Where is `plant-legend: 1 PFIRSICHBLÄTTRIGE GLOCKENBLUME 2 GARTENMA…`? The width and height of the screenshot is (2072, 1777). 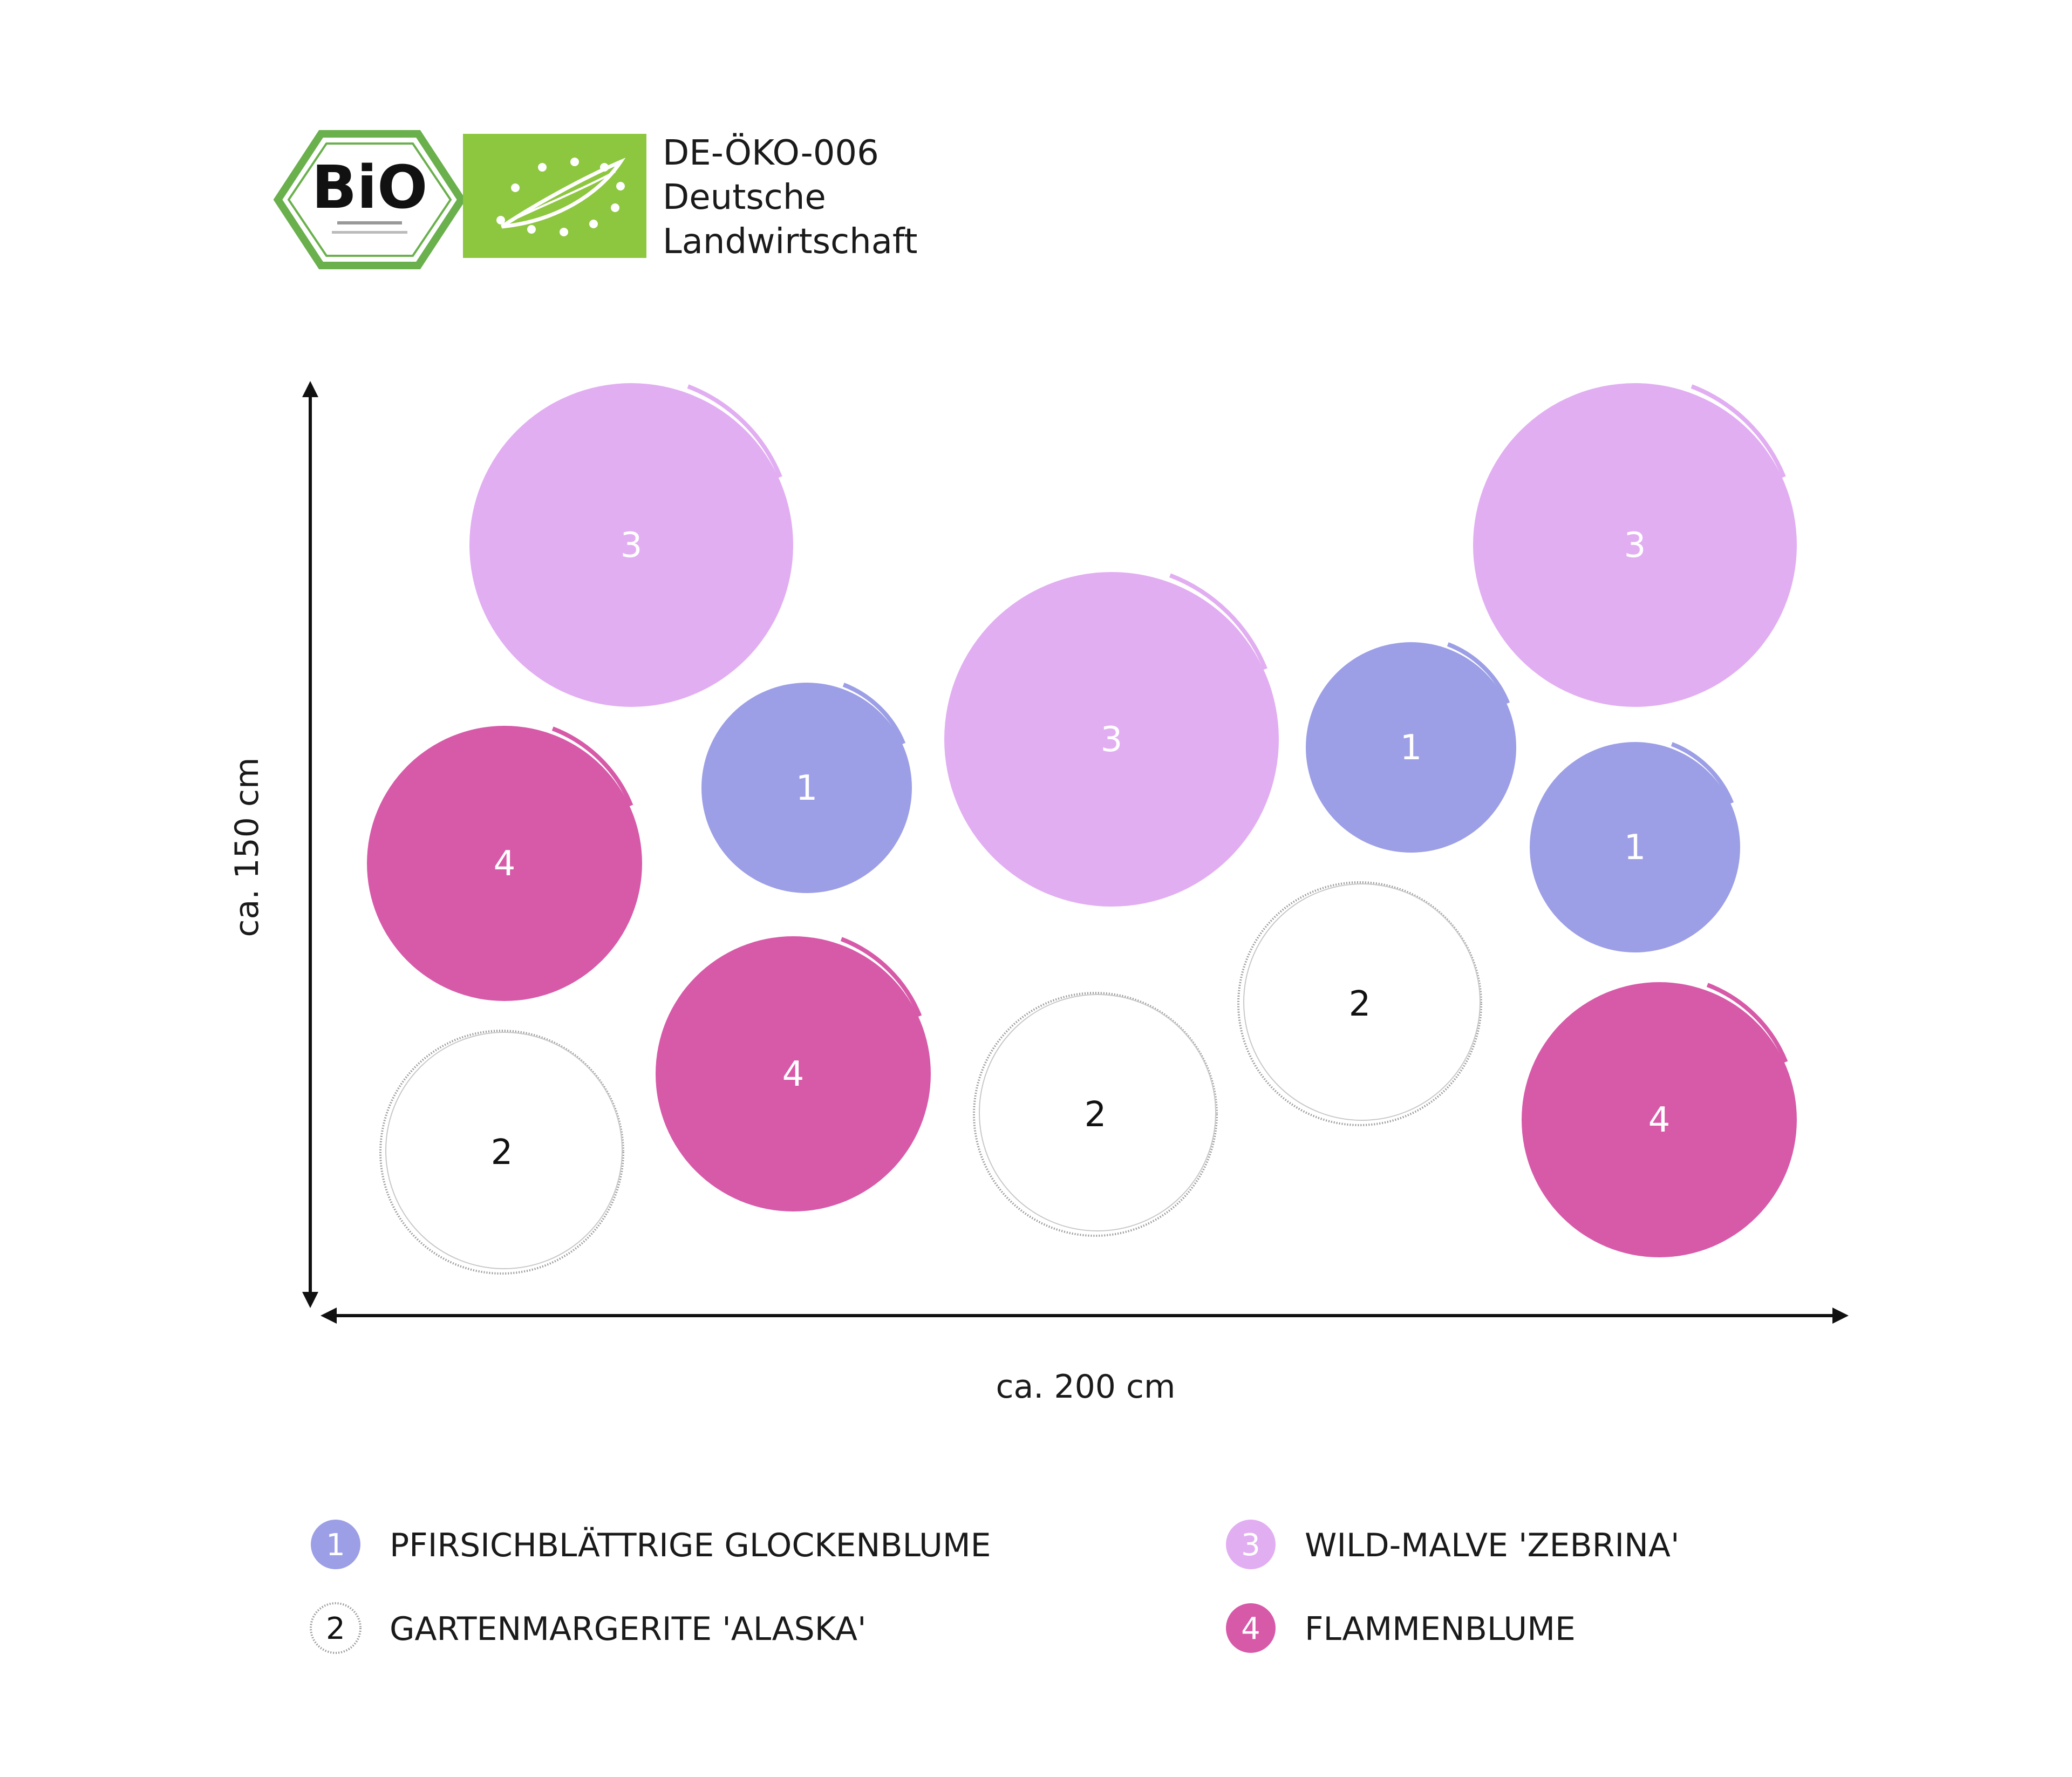
plant-legend: 1 PFIRSICHBLÄTTRIGE GLOCKENBLUME 2 GARTENMA… is located at coordinates (994, 1587).